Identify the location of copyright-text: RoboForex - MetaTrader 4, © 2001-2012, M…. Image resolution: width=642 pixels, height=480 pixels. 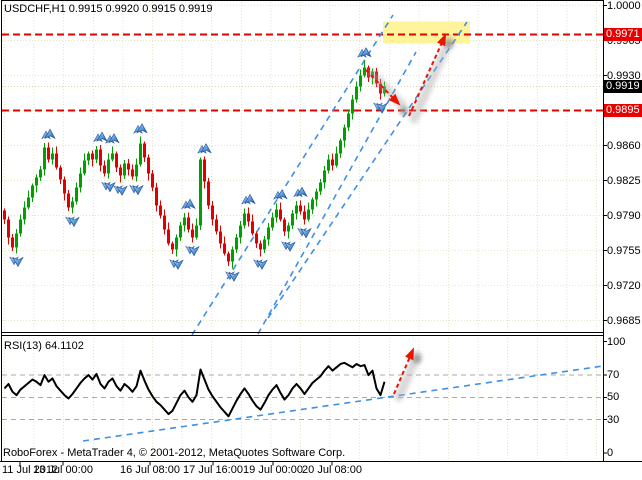
(174, 453).